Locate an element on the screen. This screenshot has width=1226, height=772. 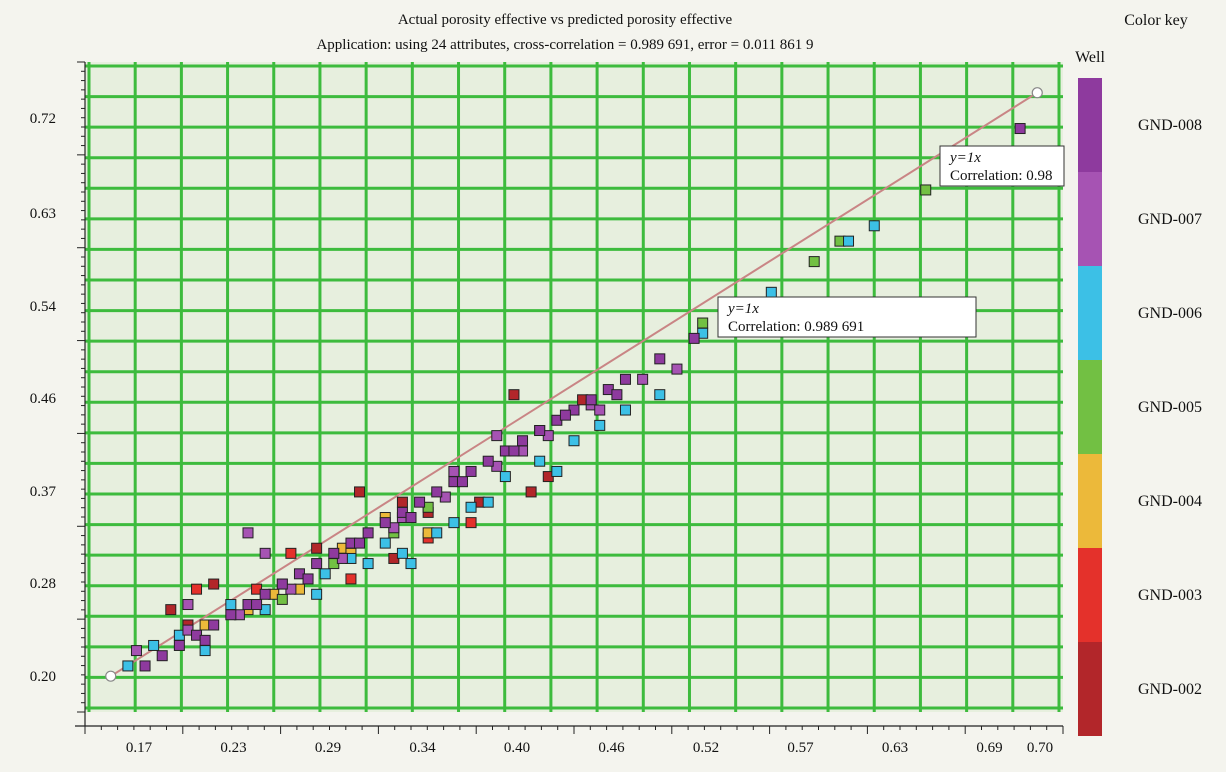
color-key-label: GND-008 is located at coordinates (1170, 125).